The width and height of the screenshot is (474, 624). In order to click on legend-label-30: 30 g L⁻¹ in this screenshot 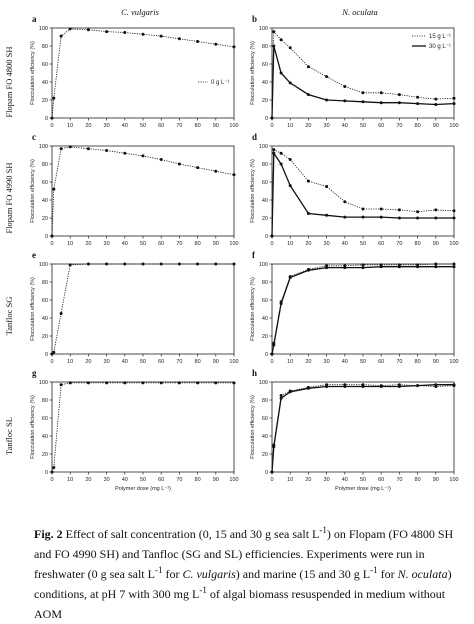, I will do `click(440, 47)`.